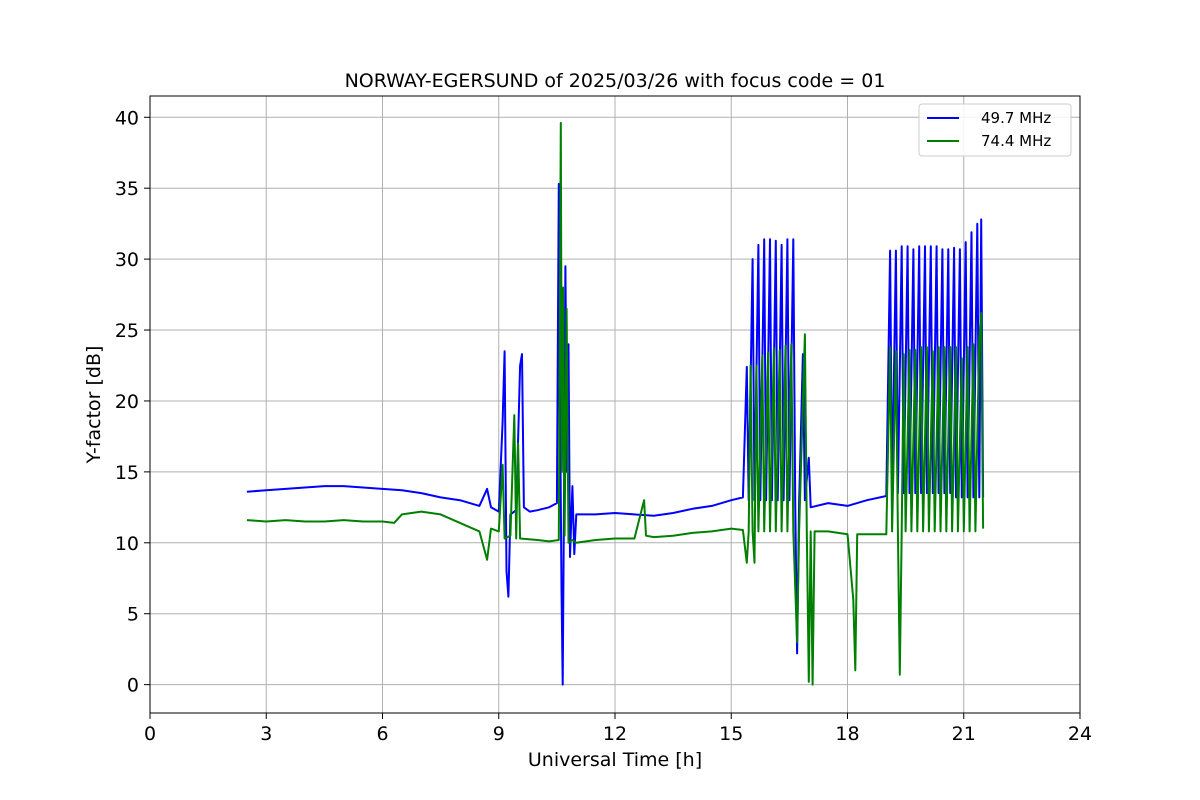 Image resolution: width=1200 pixels, height=800 pixels. I want to click on legend: 49.7 MHz 74.4 MHz, so click(995, 130).